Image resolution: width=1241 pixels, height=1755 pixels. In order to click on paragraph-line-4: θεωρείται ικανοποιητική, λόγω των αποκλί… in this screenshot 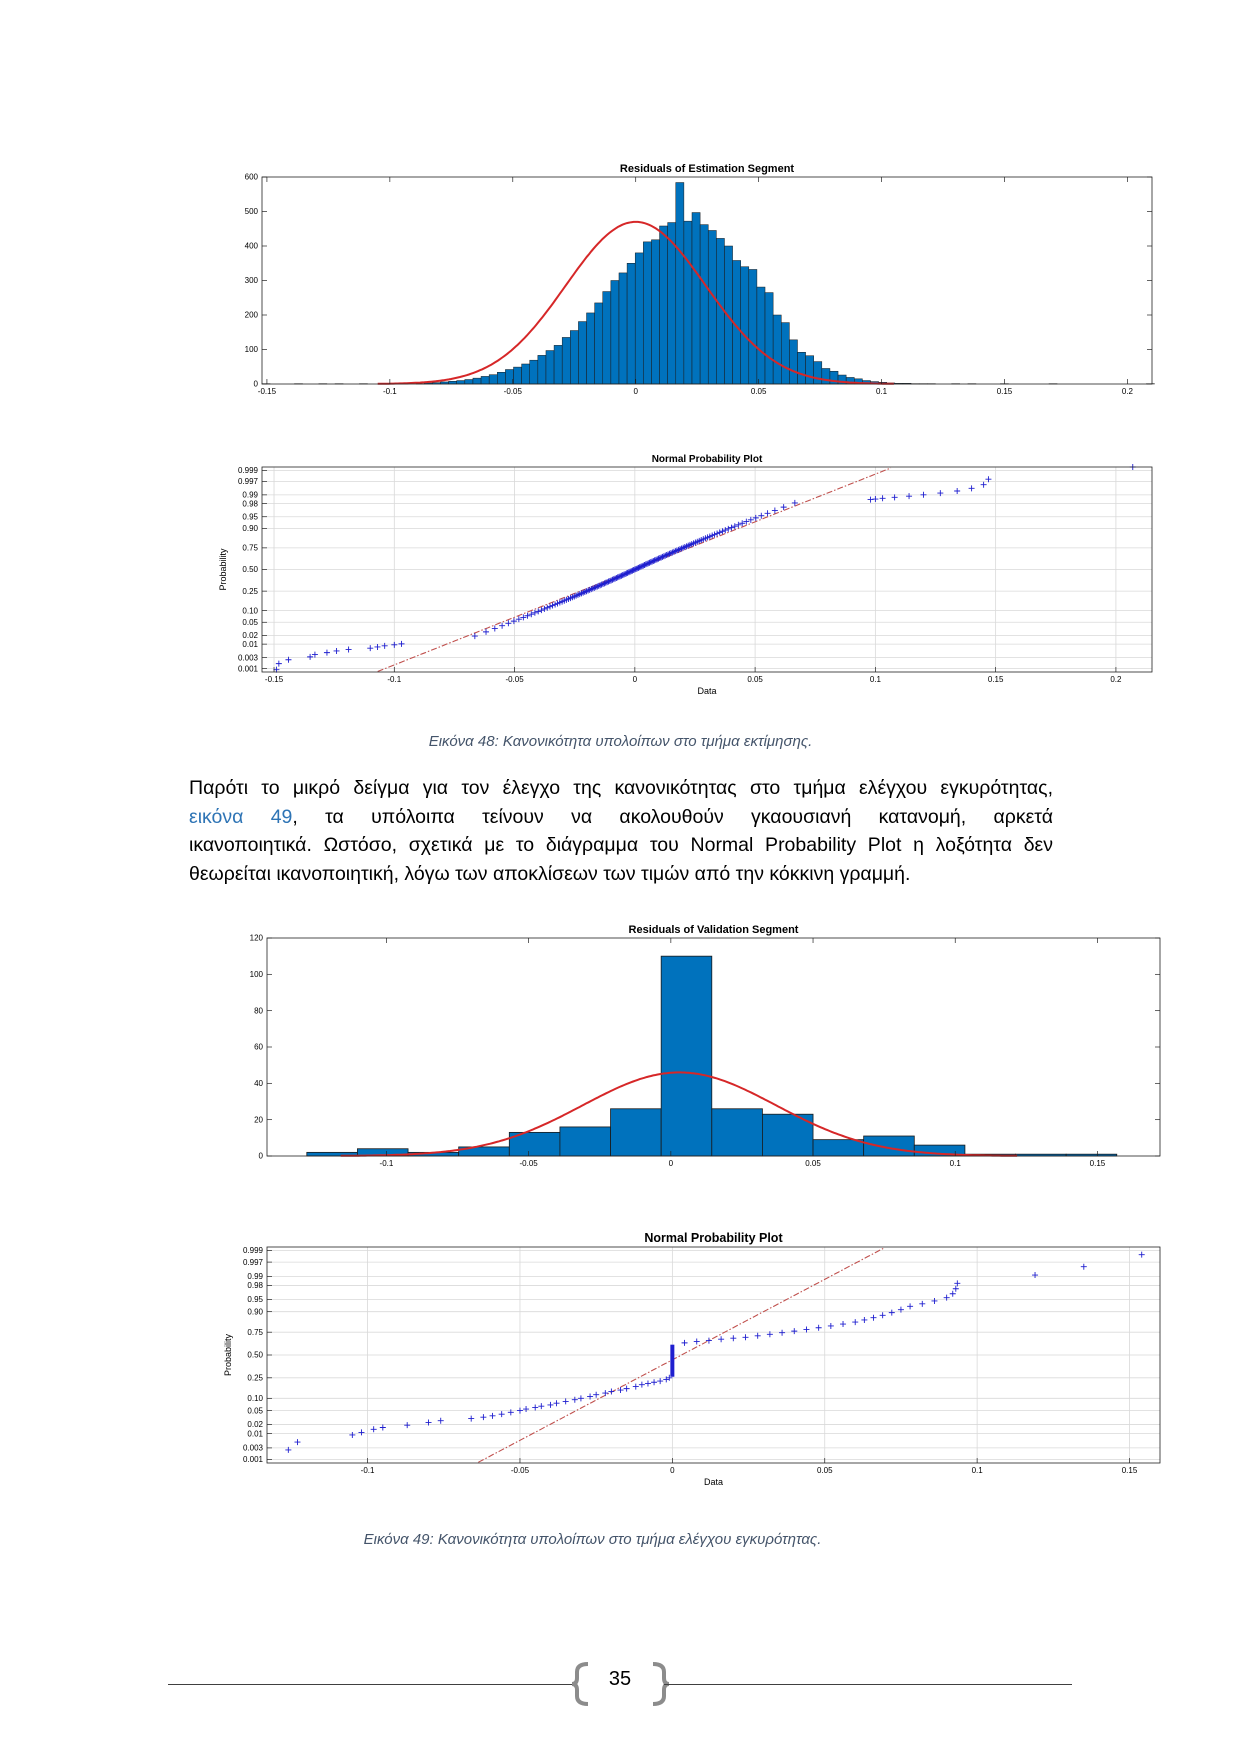, I will do `click(550, 873)`.